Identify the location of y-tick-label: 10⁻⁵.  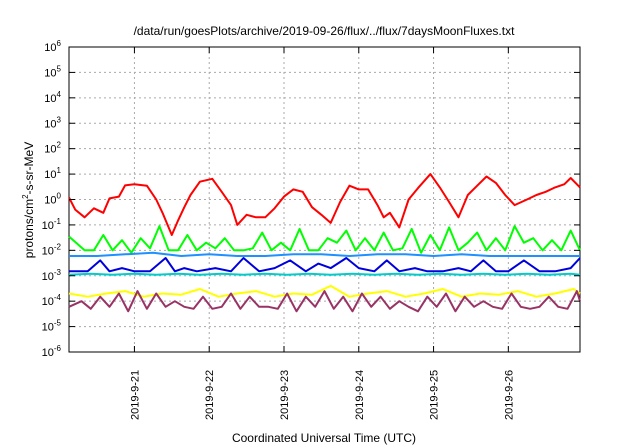
(52, 326).